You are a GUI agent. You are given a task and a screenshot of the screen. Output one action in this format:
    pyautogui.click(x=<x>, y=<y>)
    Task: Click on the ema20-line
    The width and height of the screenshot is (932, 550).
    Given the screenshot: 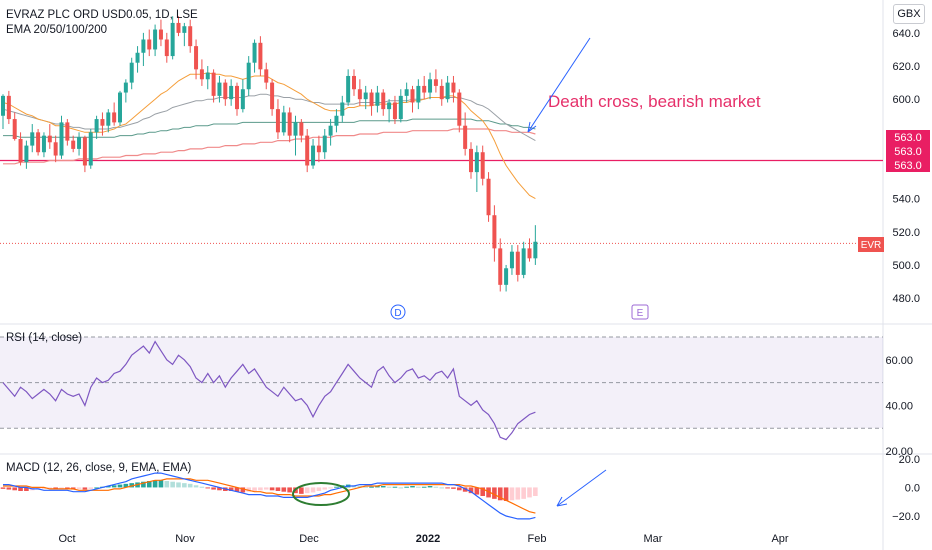 What is the action you would take?
    pyautogui.click(x=269, y=136)
    